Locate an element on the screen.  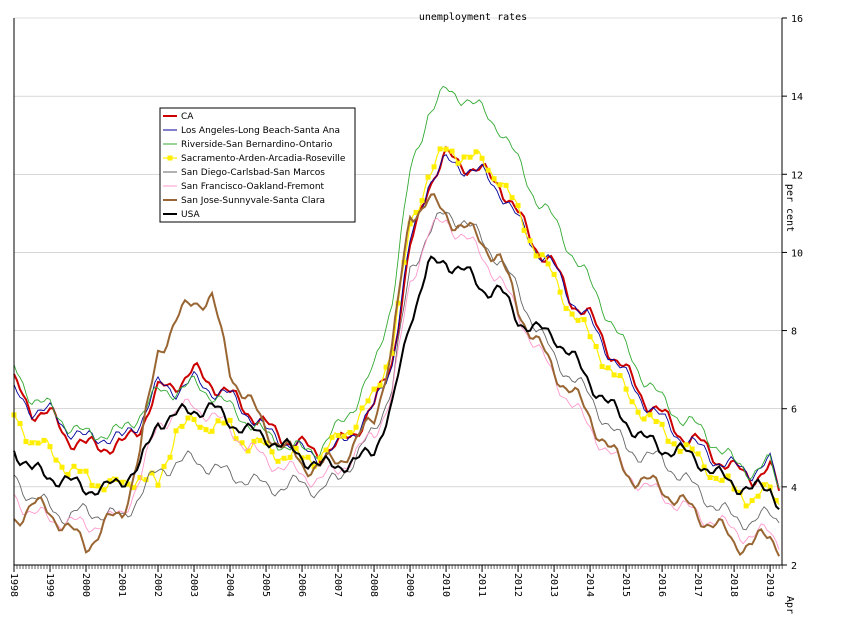
y-axis-label: per cent is located at coordinates (789, 208).